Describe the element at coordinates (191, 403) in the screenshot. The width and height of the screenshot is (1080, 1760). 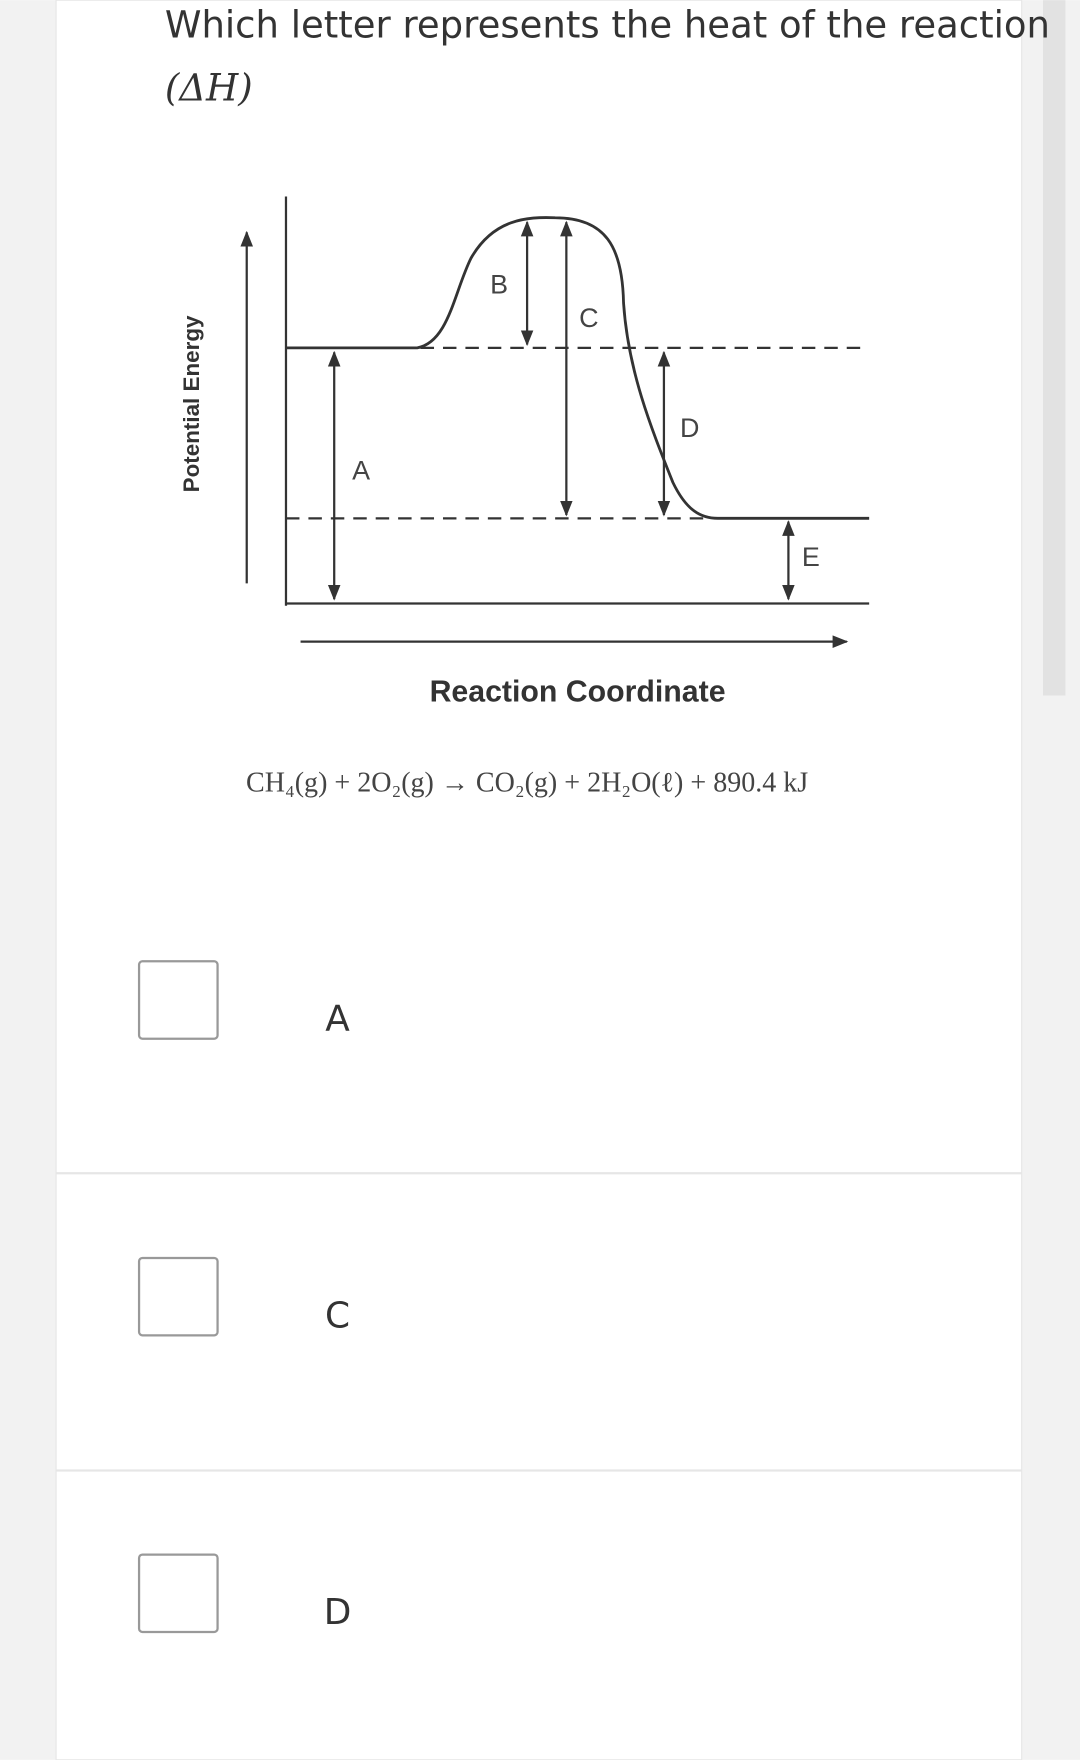
I see `y-axis-label: Potential Energy` at that location.